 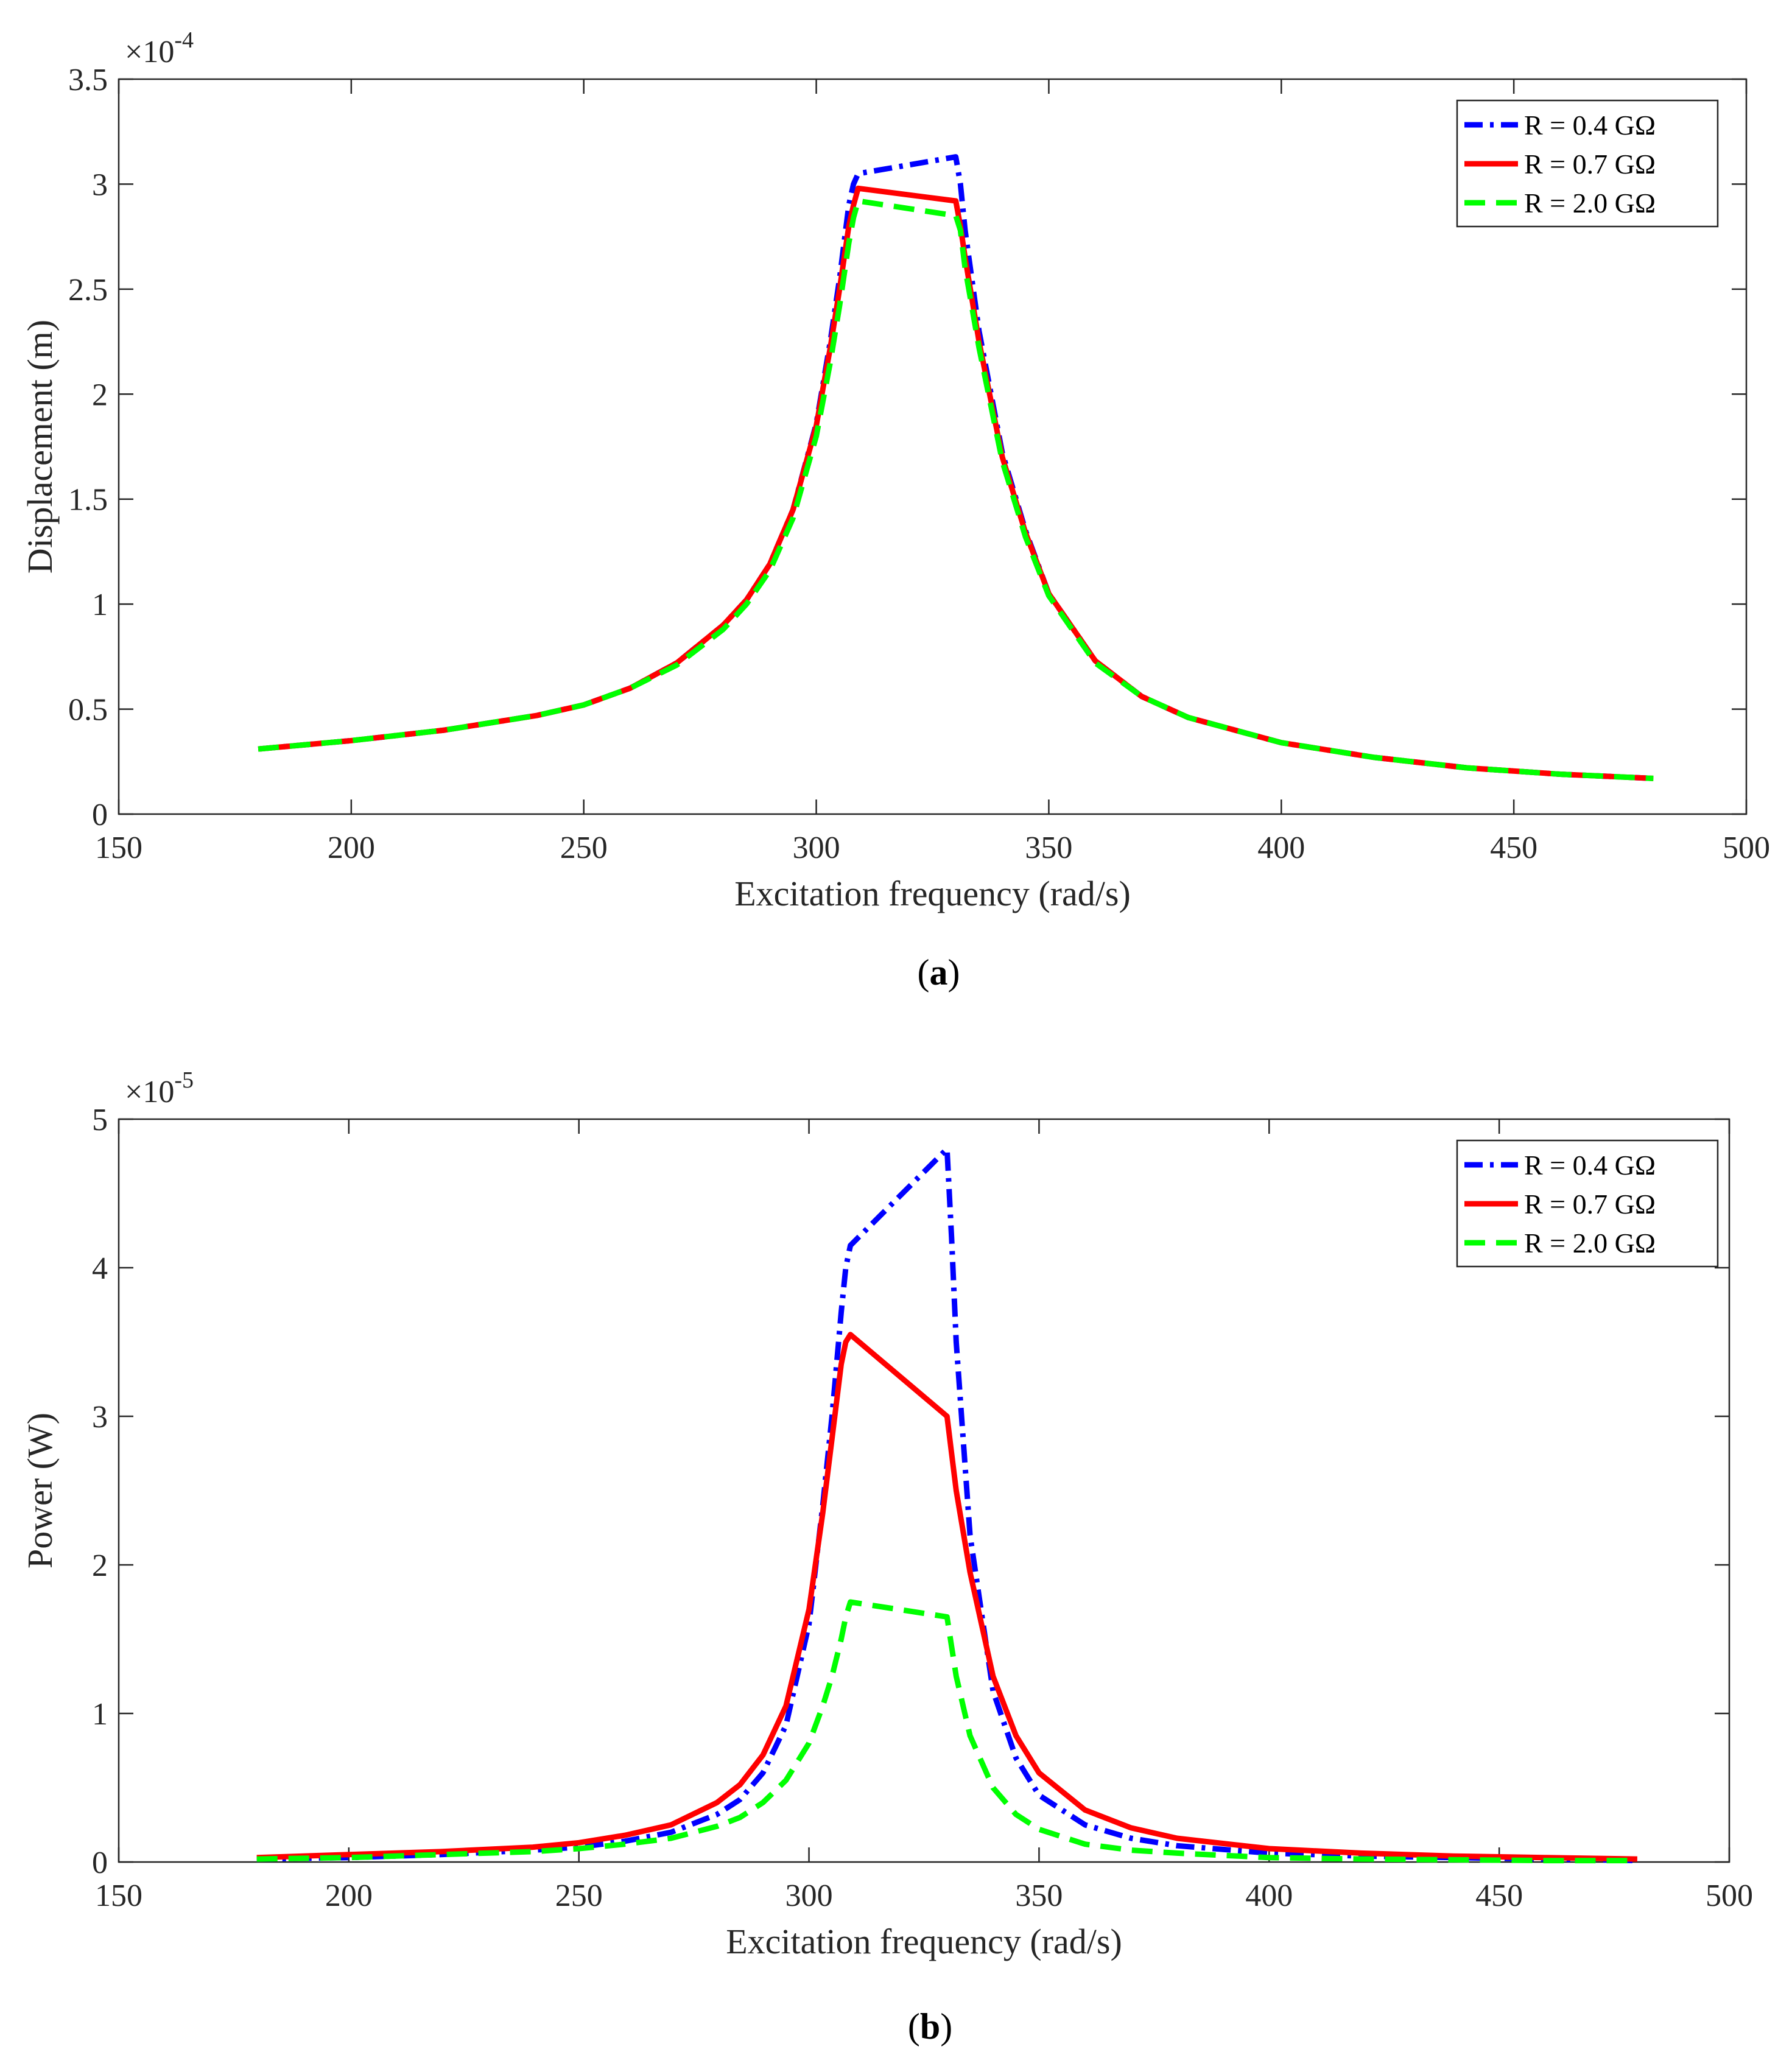 I want to click on panel-caption: (b), so click(x=930, y=2026).